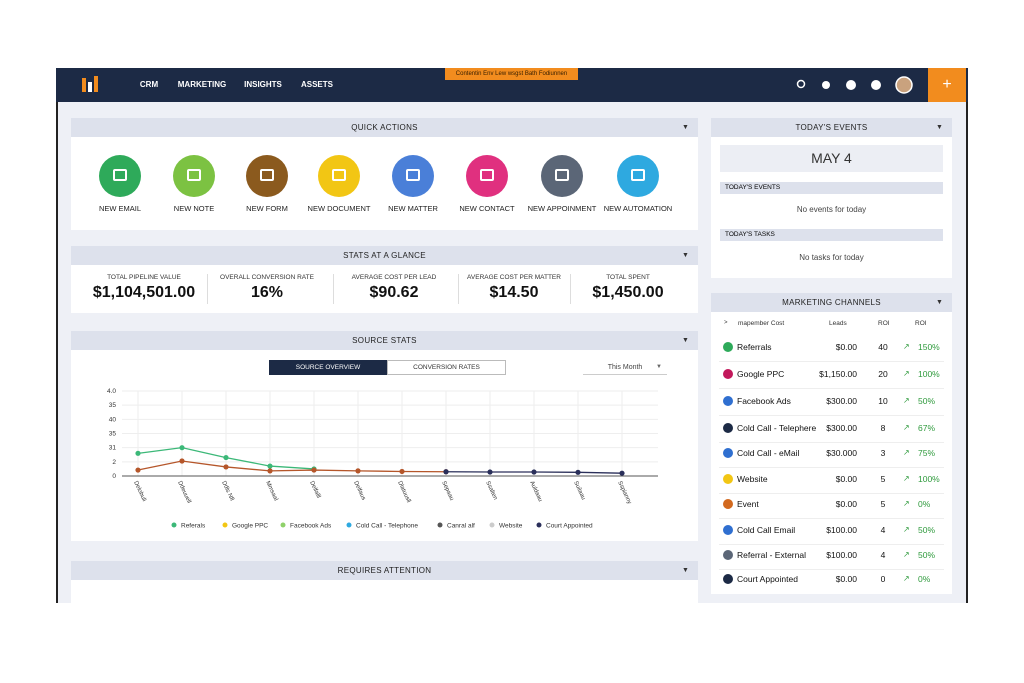 This screenshot has width=1024, height=683. I want to click on column-header: ROI, so click(884, 323).